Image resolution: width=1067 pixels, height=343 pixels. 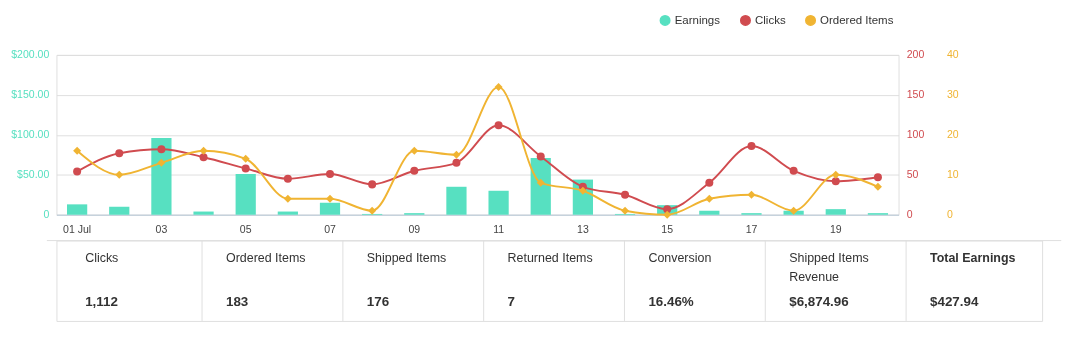 What do you see at coordinates (819, 301) in the screenshot?
I see `text: $6,874.96` at bounding box center [819, 301].